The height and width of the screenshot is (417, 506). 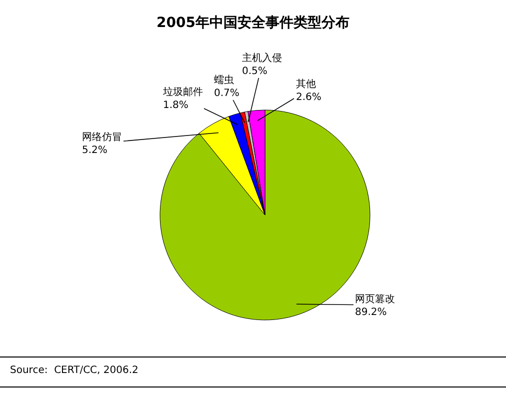 I want to click on slice-label: 其他, so click(x=306, y=84).